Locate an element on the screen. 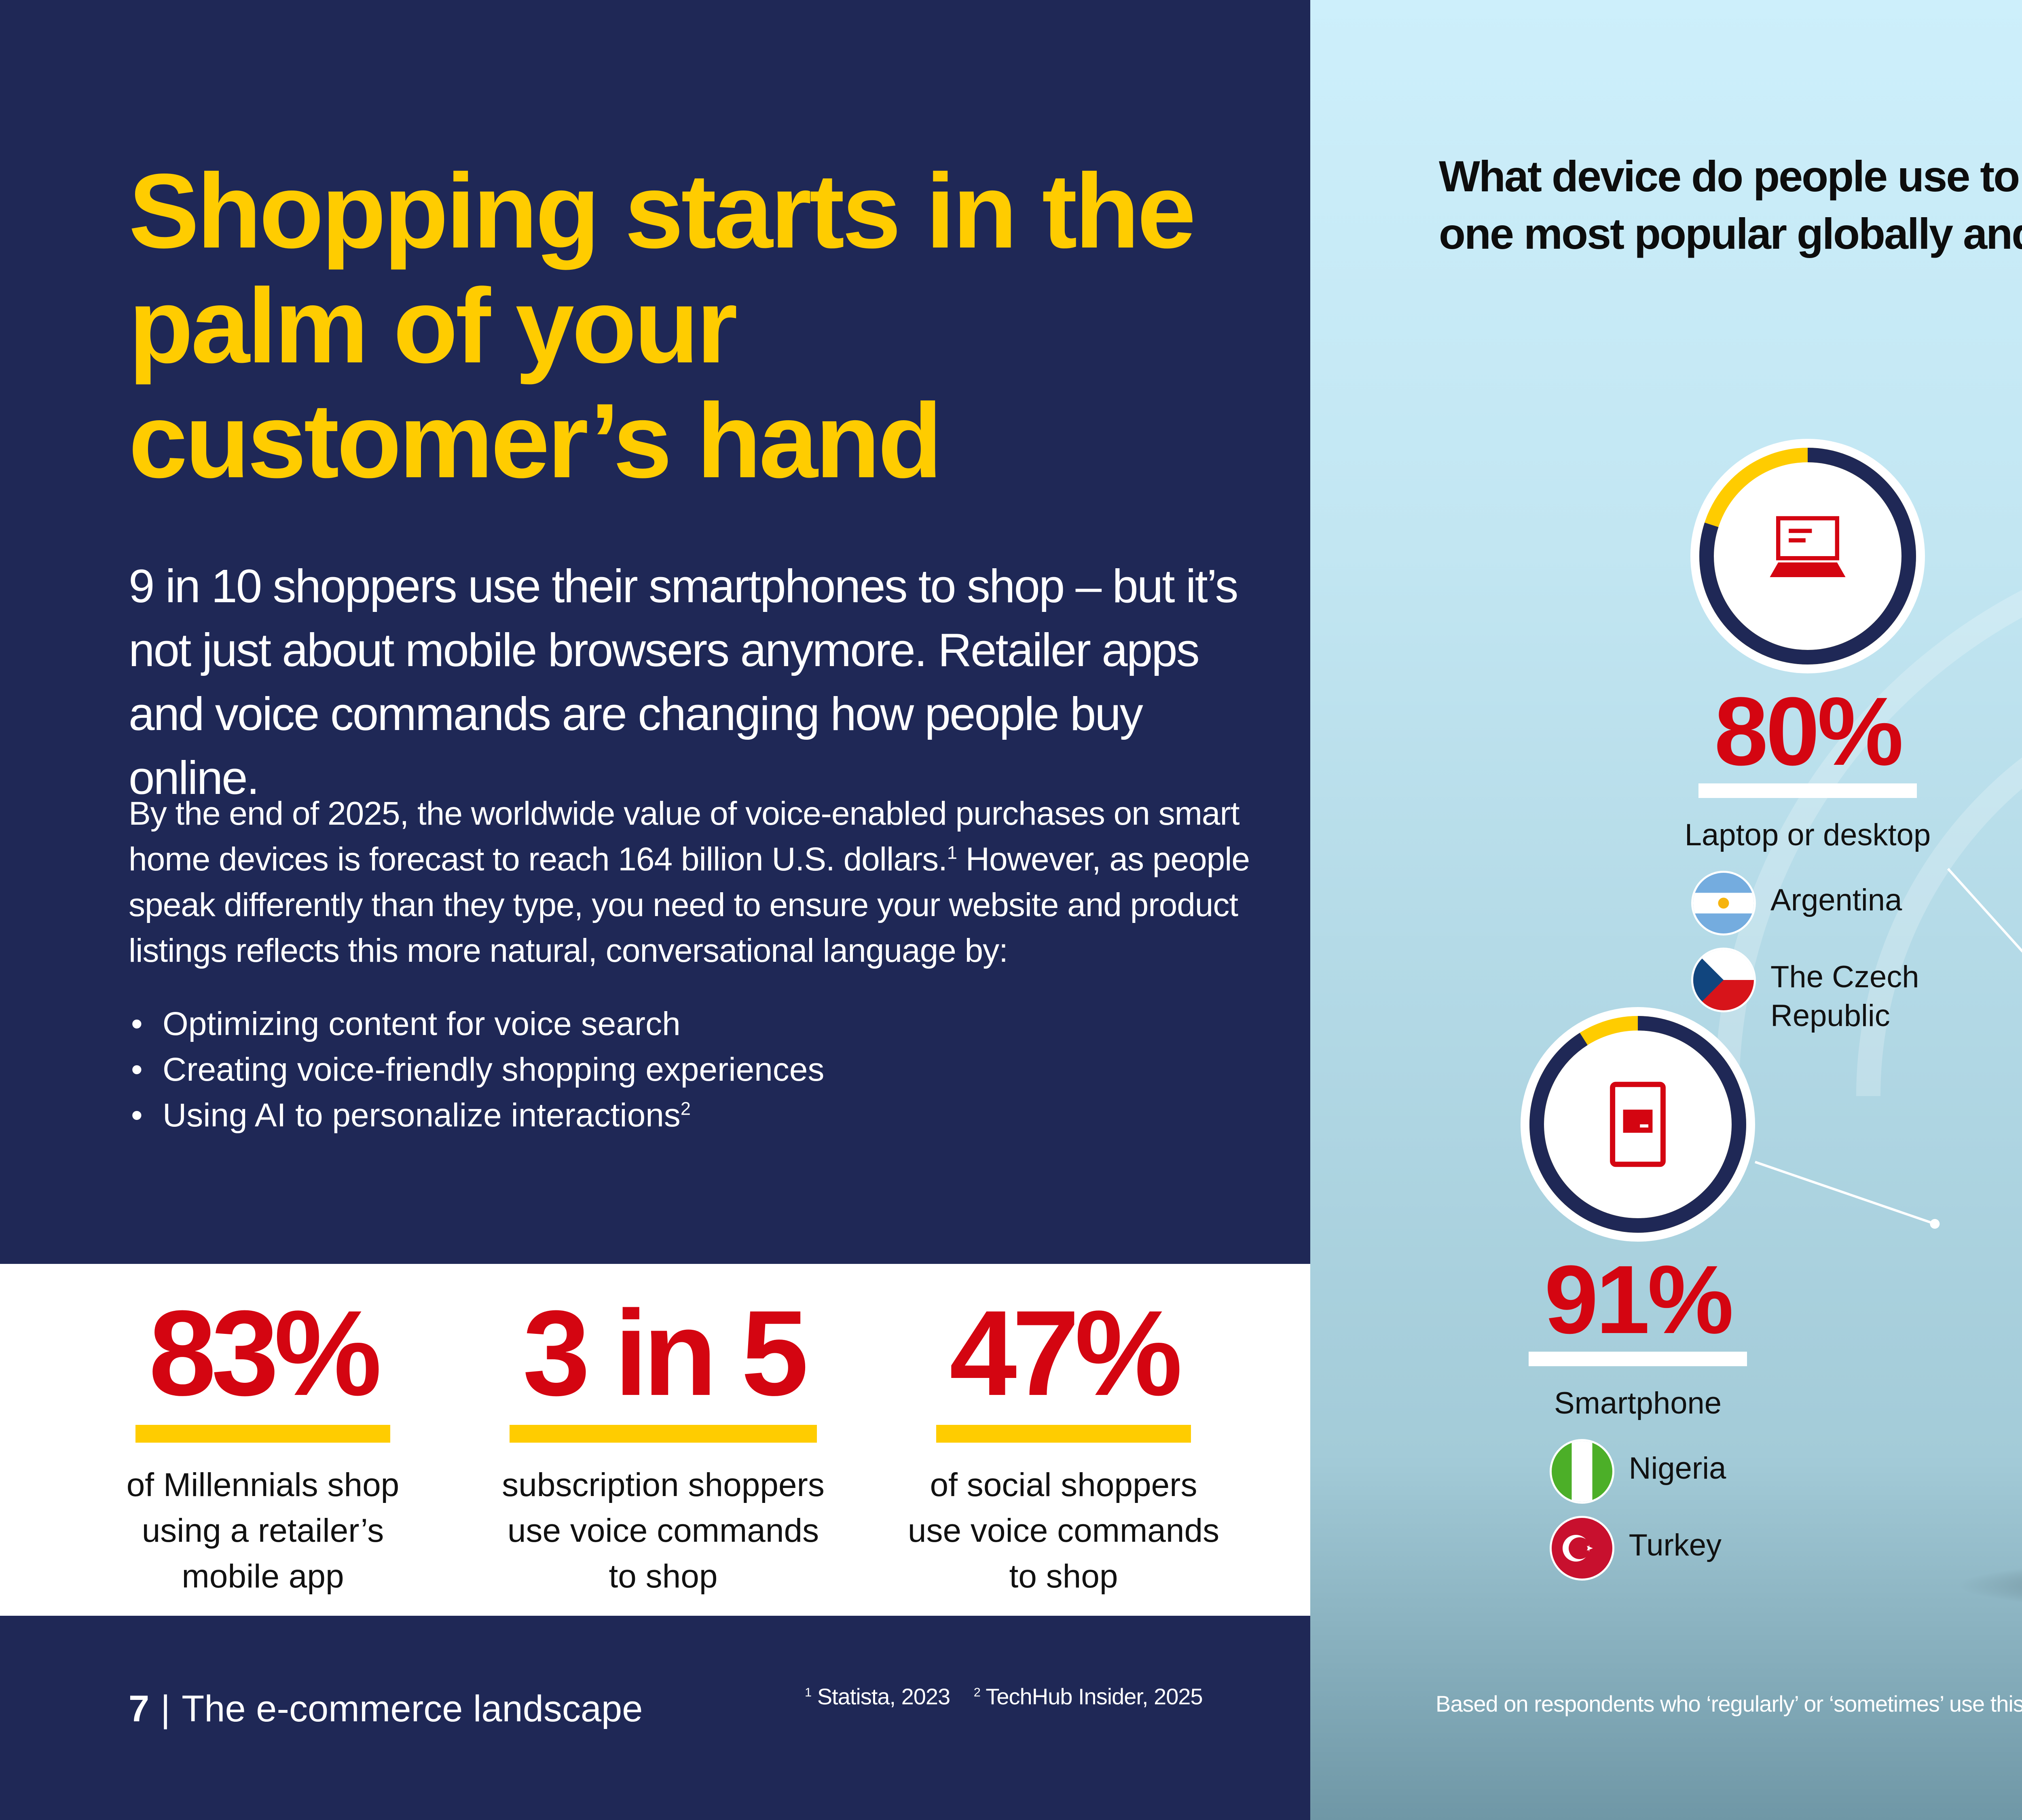 This screenshot has width=2022, height=1820. footnotes: 1 Statista, 2023 2 TechHub Insider, 2025 is located at coordinates (1012, 1696).